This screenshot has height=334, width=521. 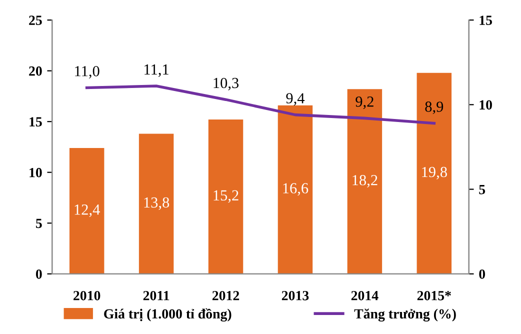 I want to click on legend-label: Giá trị (1.000 tỉ đồng), so click(x=168, y=315).